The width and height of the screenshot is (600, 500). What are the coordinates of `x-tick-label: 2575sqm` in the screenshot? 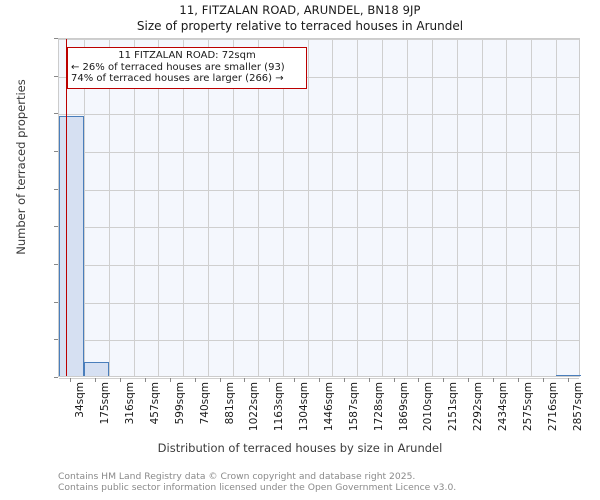 It's located at (527, 407).